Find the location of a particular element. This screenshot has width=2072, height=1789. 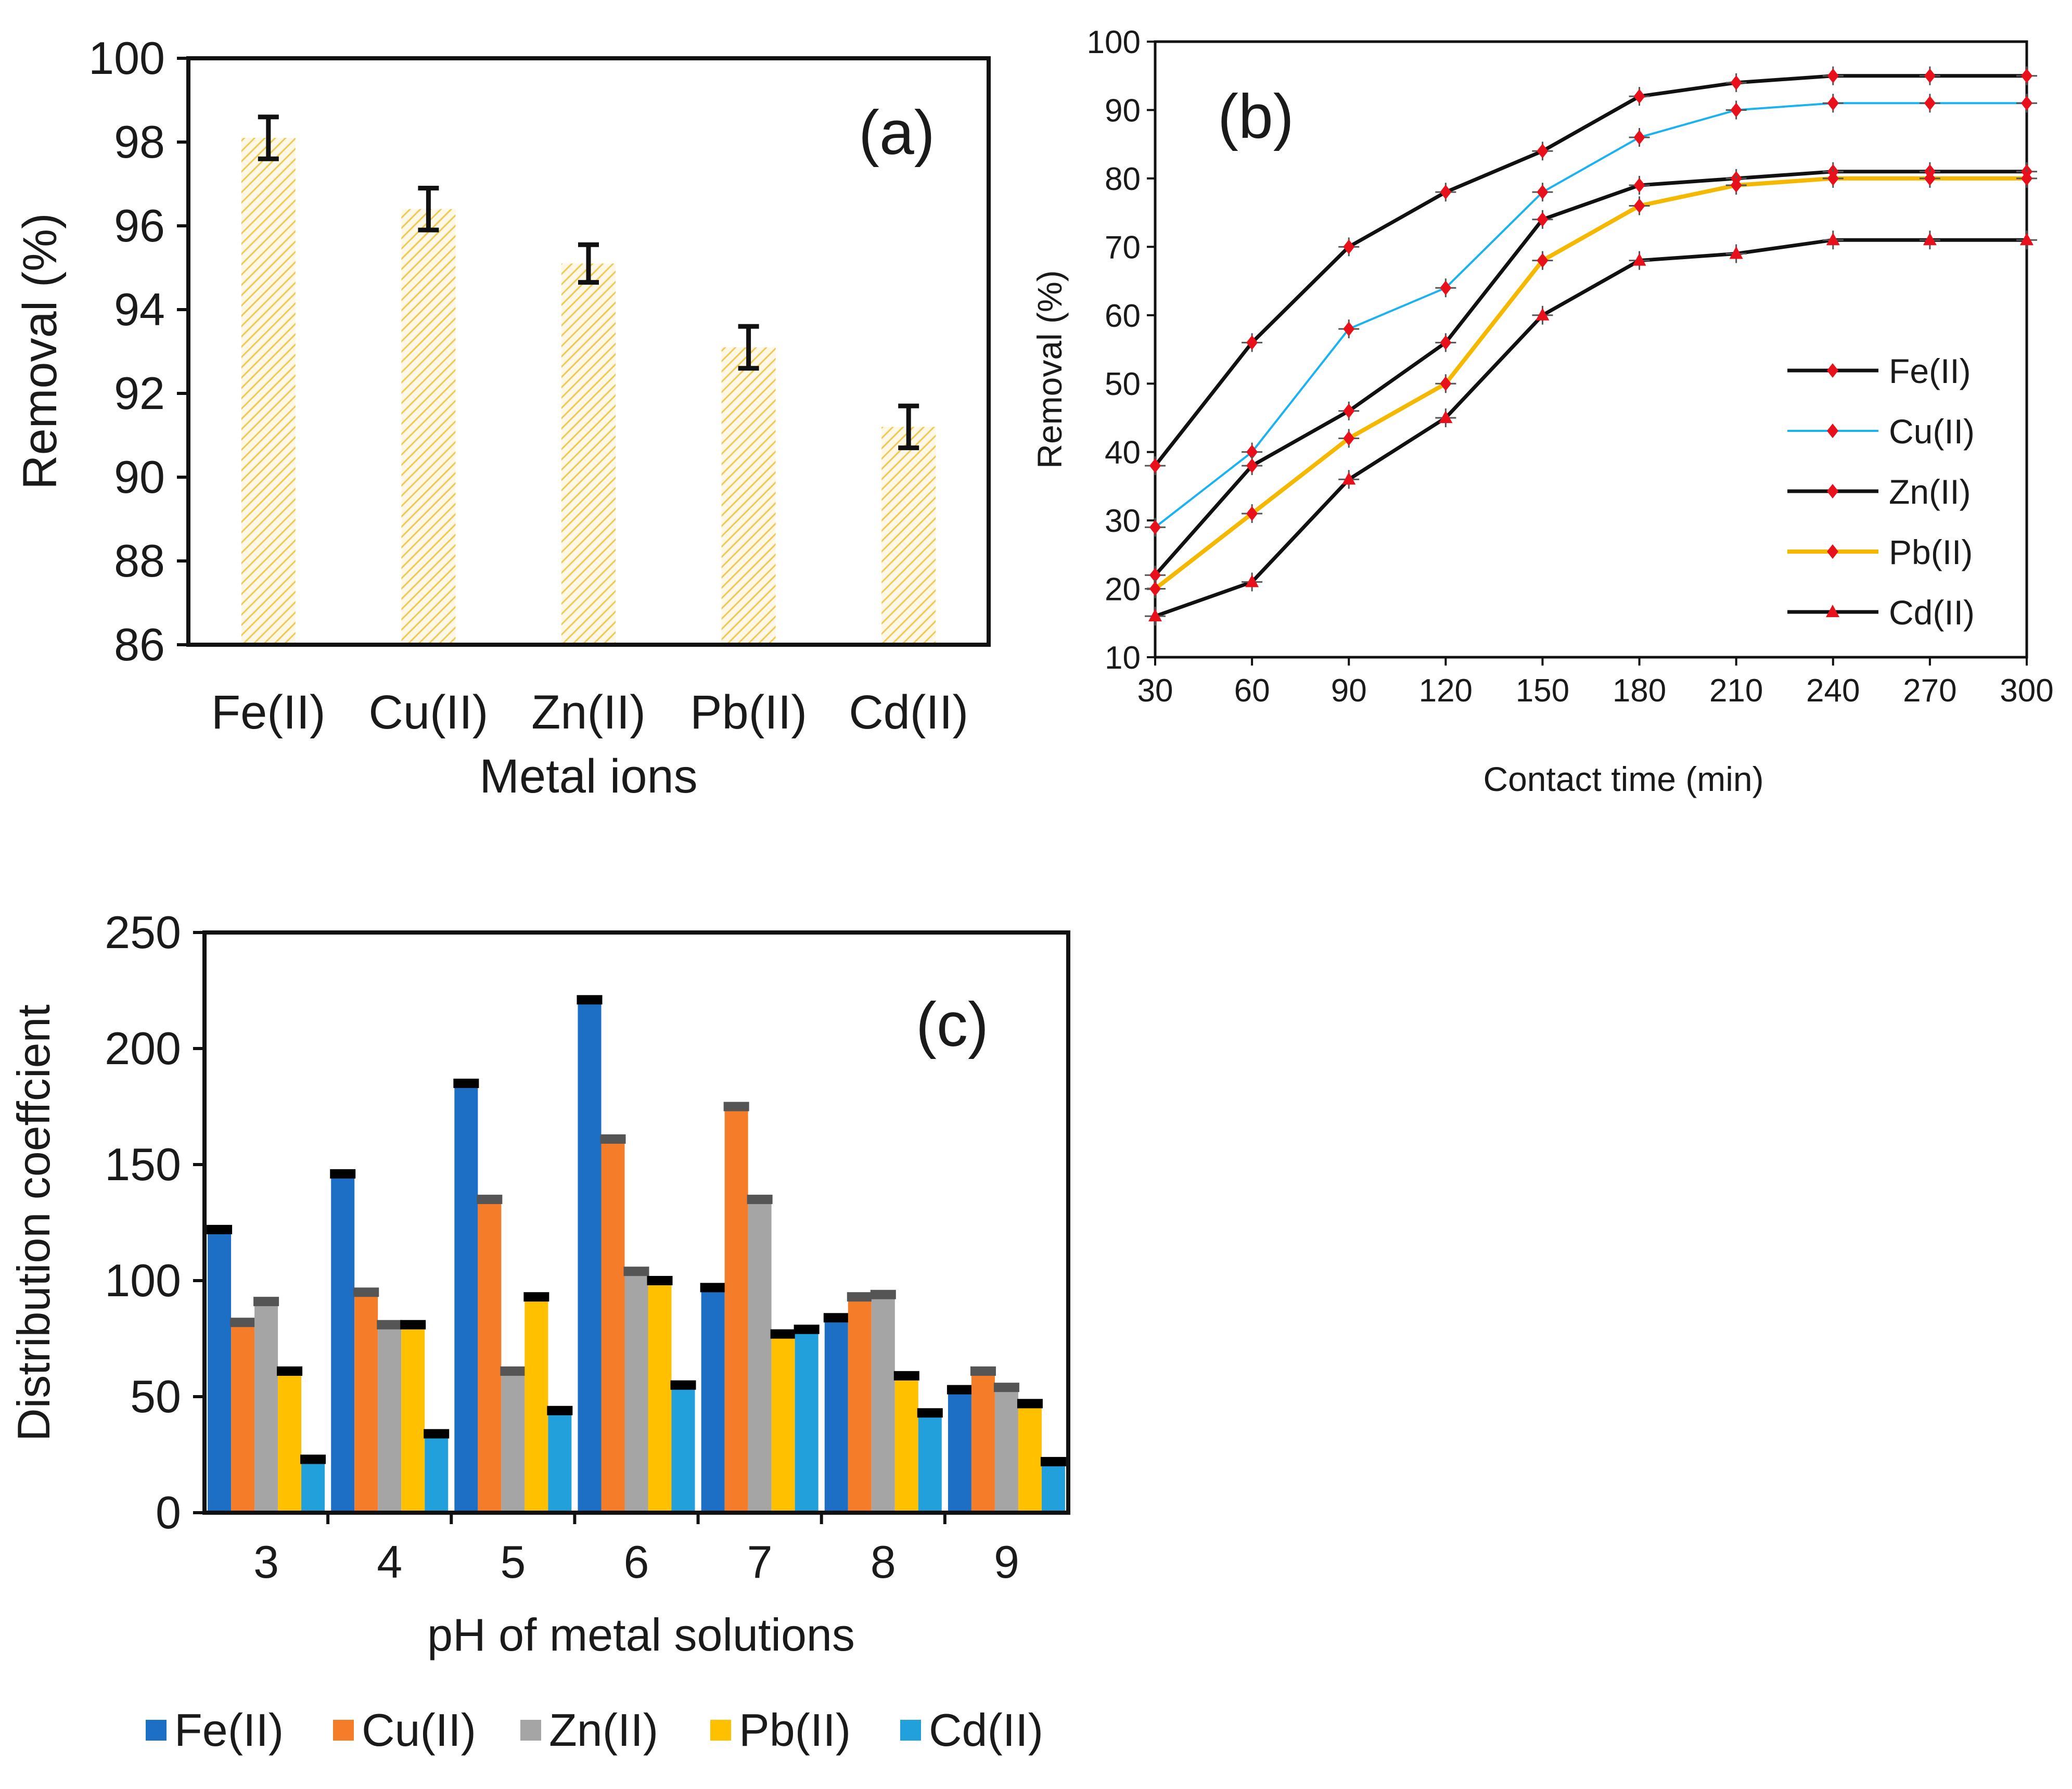

panel-c-y-tick-label: 0 is located at coordinates (168, 1513).